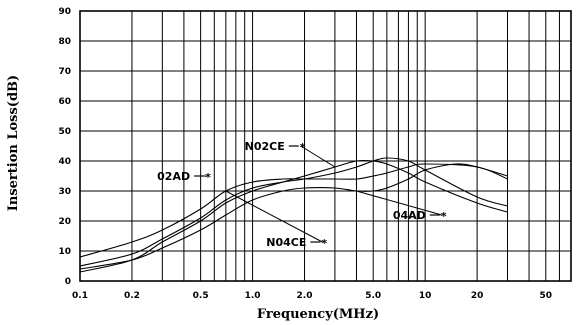 The image size is (582, 325). Describe the element at coordinates (201, 296) in the screenshot. I see `x-tick-label: 0.5` at that location.